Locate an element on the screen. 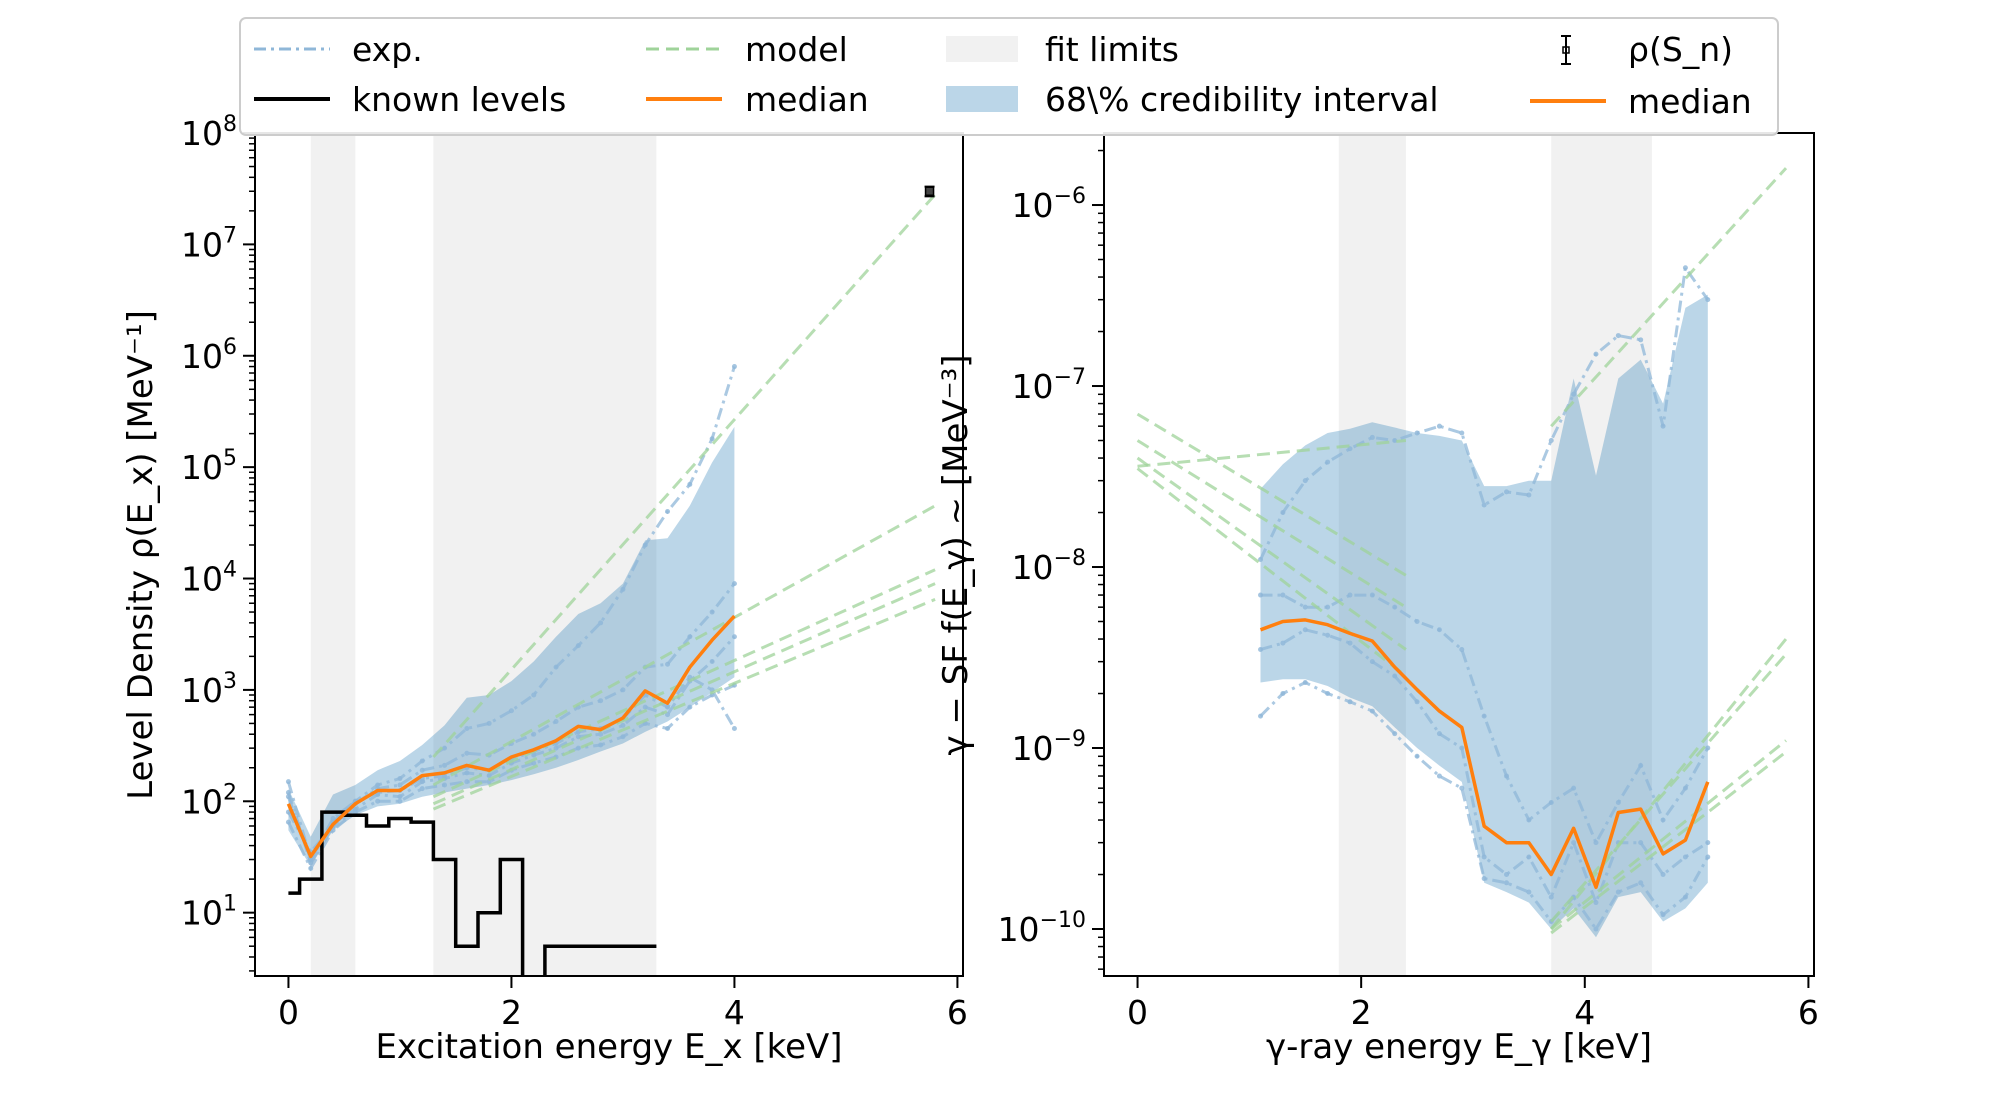  legend-box is located at coordinates (1009, 76).